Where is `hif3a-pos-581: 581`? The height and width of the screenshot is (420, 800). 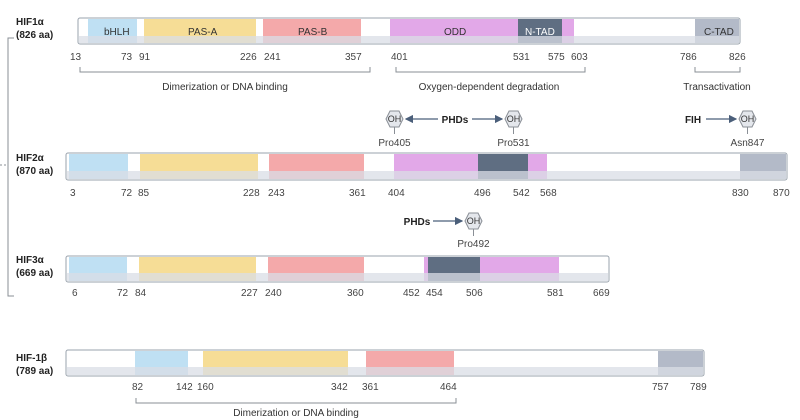
hif3a-pos-581: 581 is located at coordinates (555, 293).